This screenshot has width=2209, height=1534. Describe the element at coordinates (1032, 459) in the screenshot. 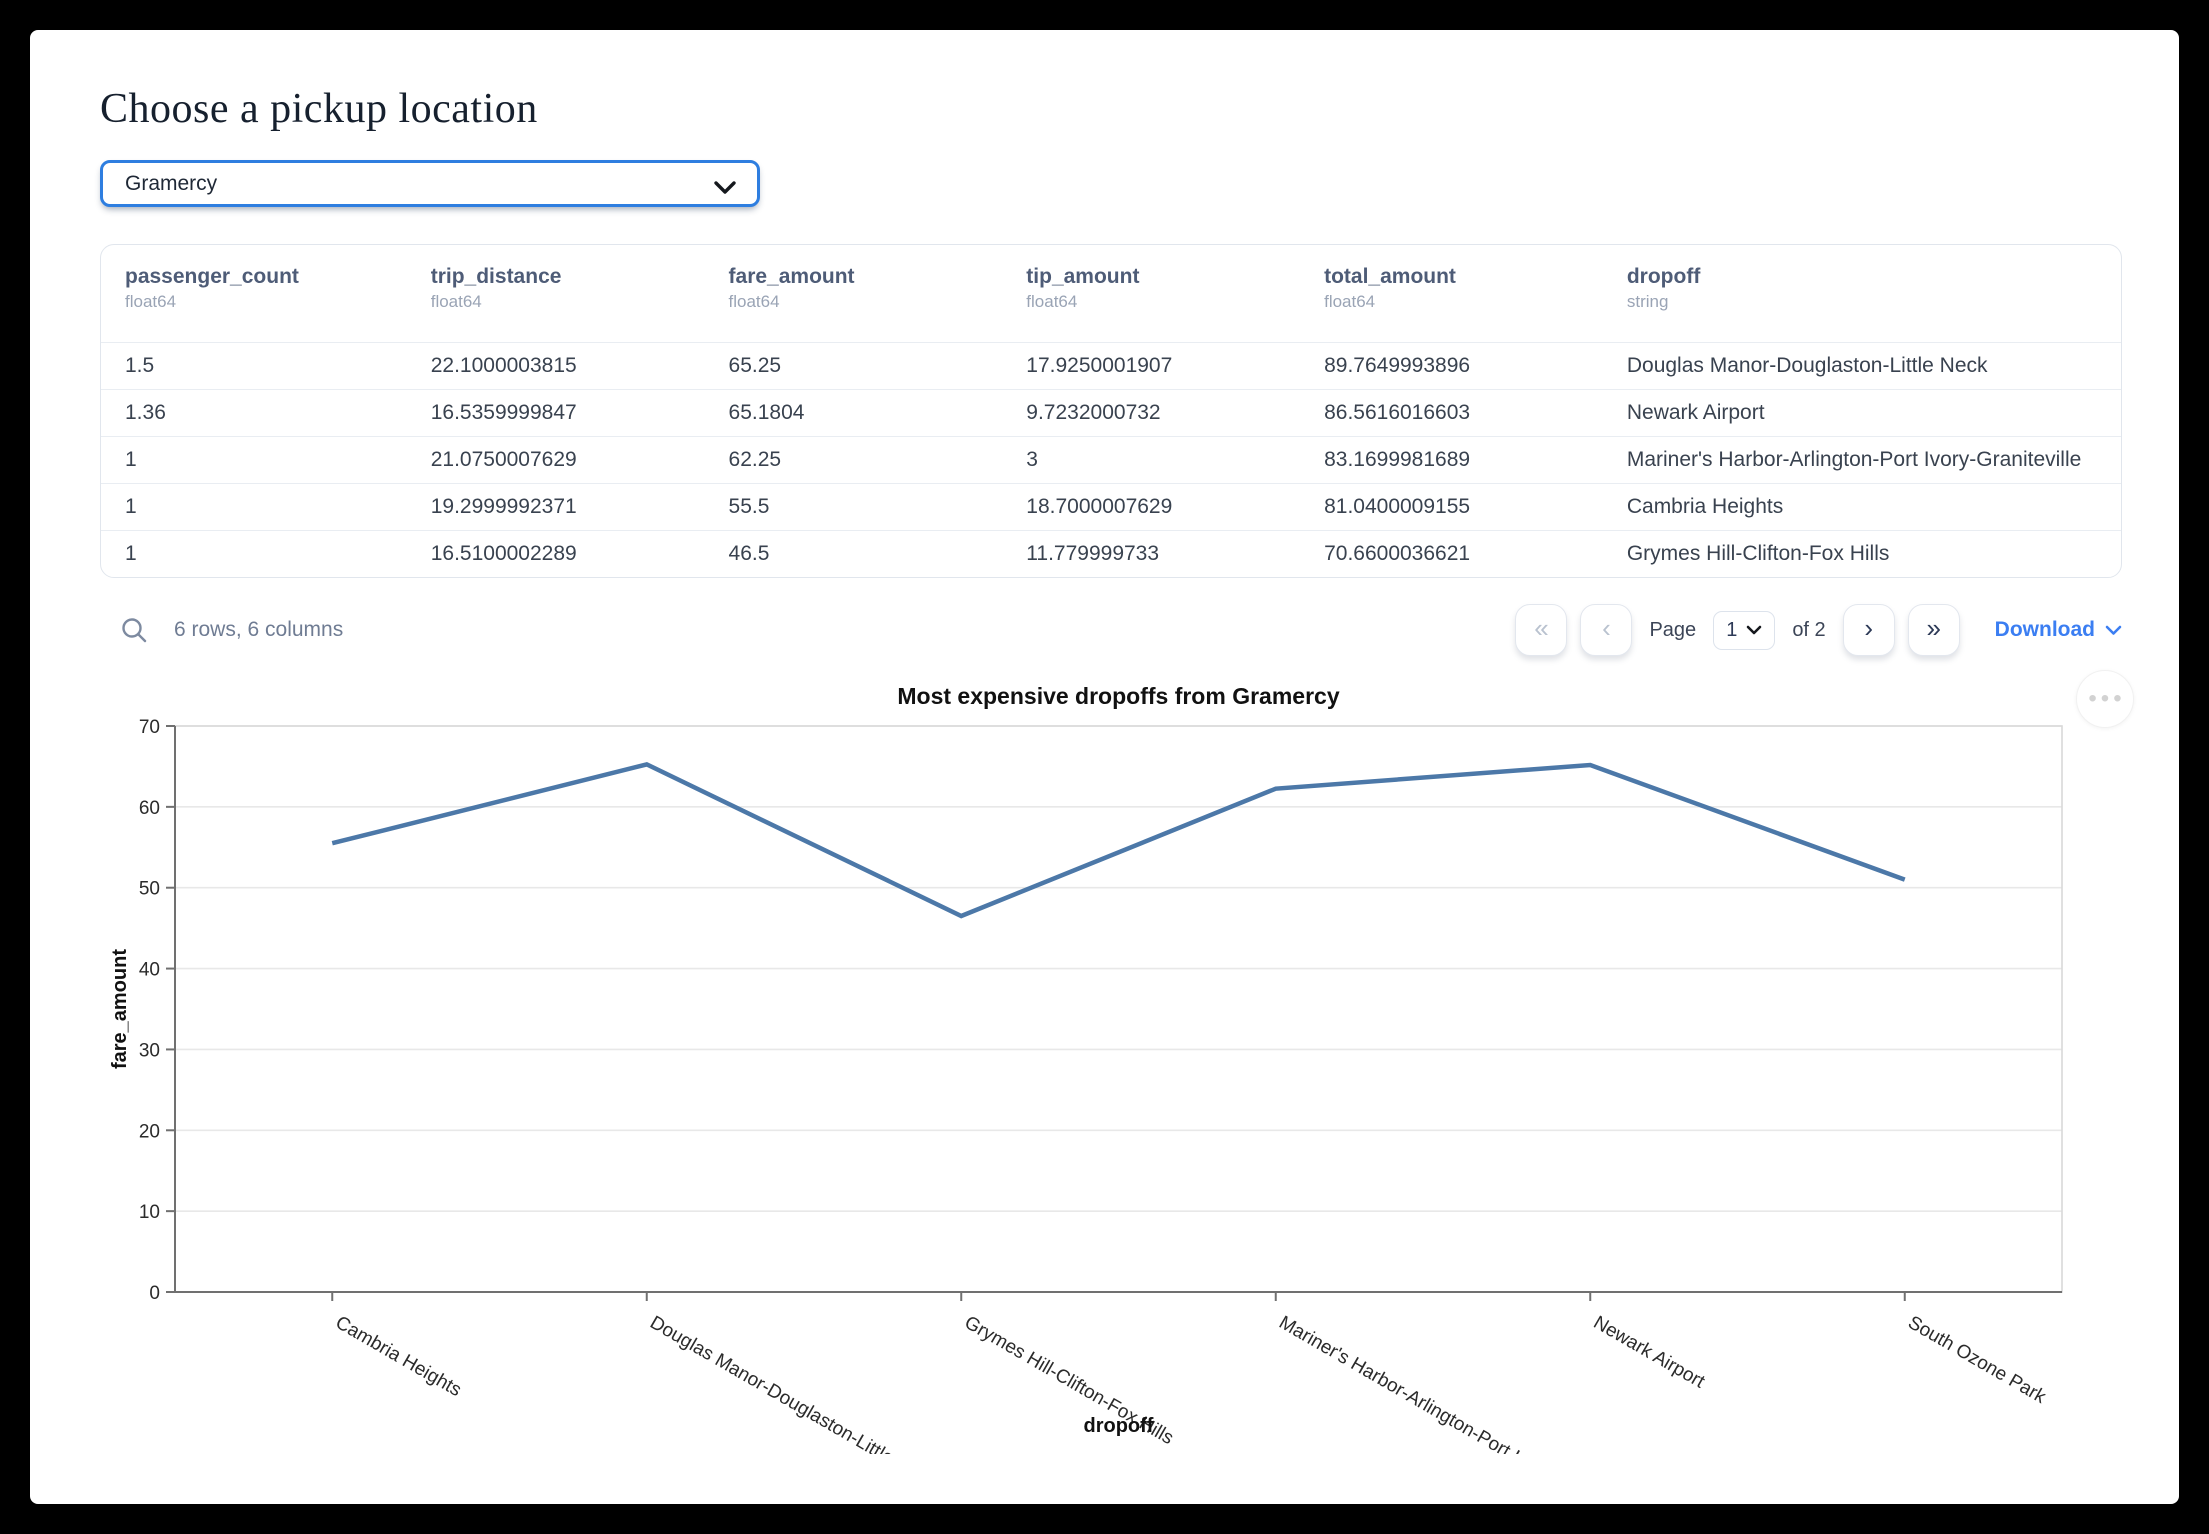

I see `table-cell: 3` at that location.